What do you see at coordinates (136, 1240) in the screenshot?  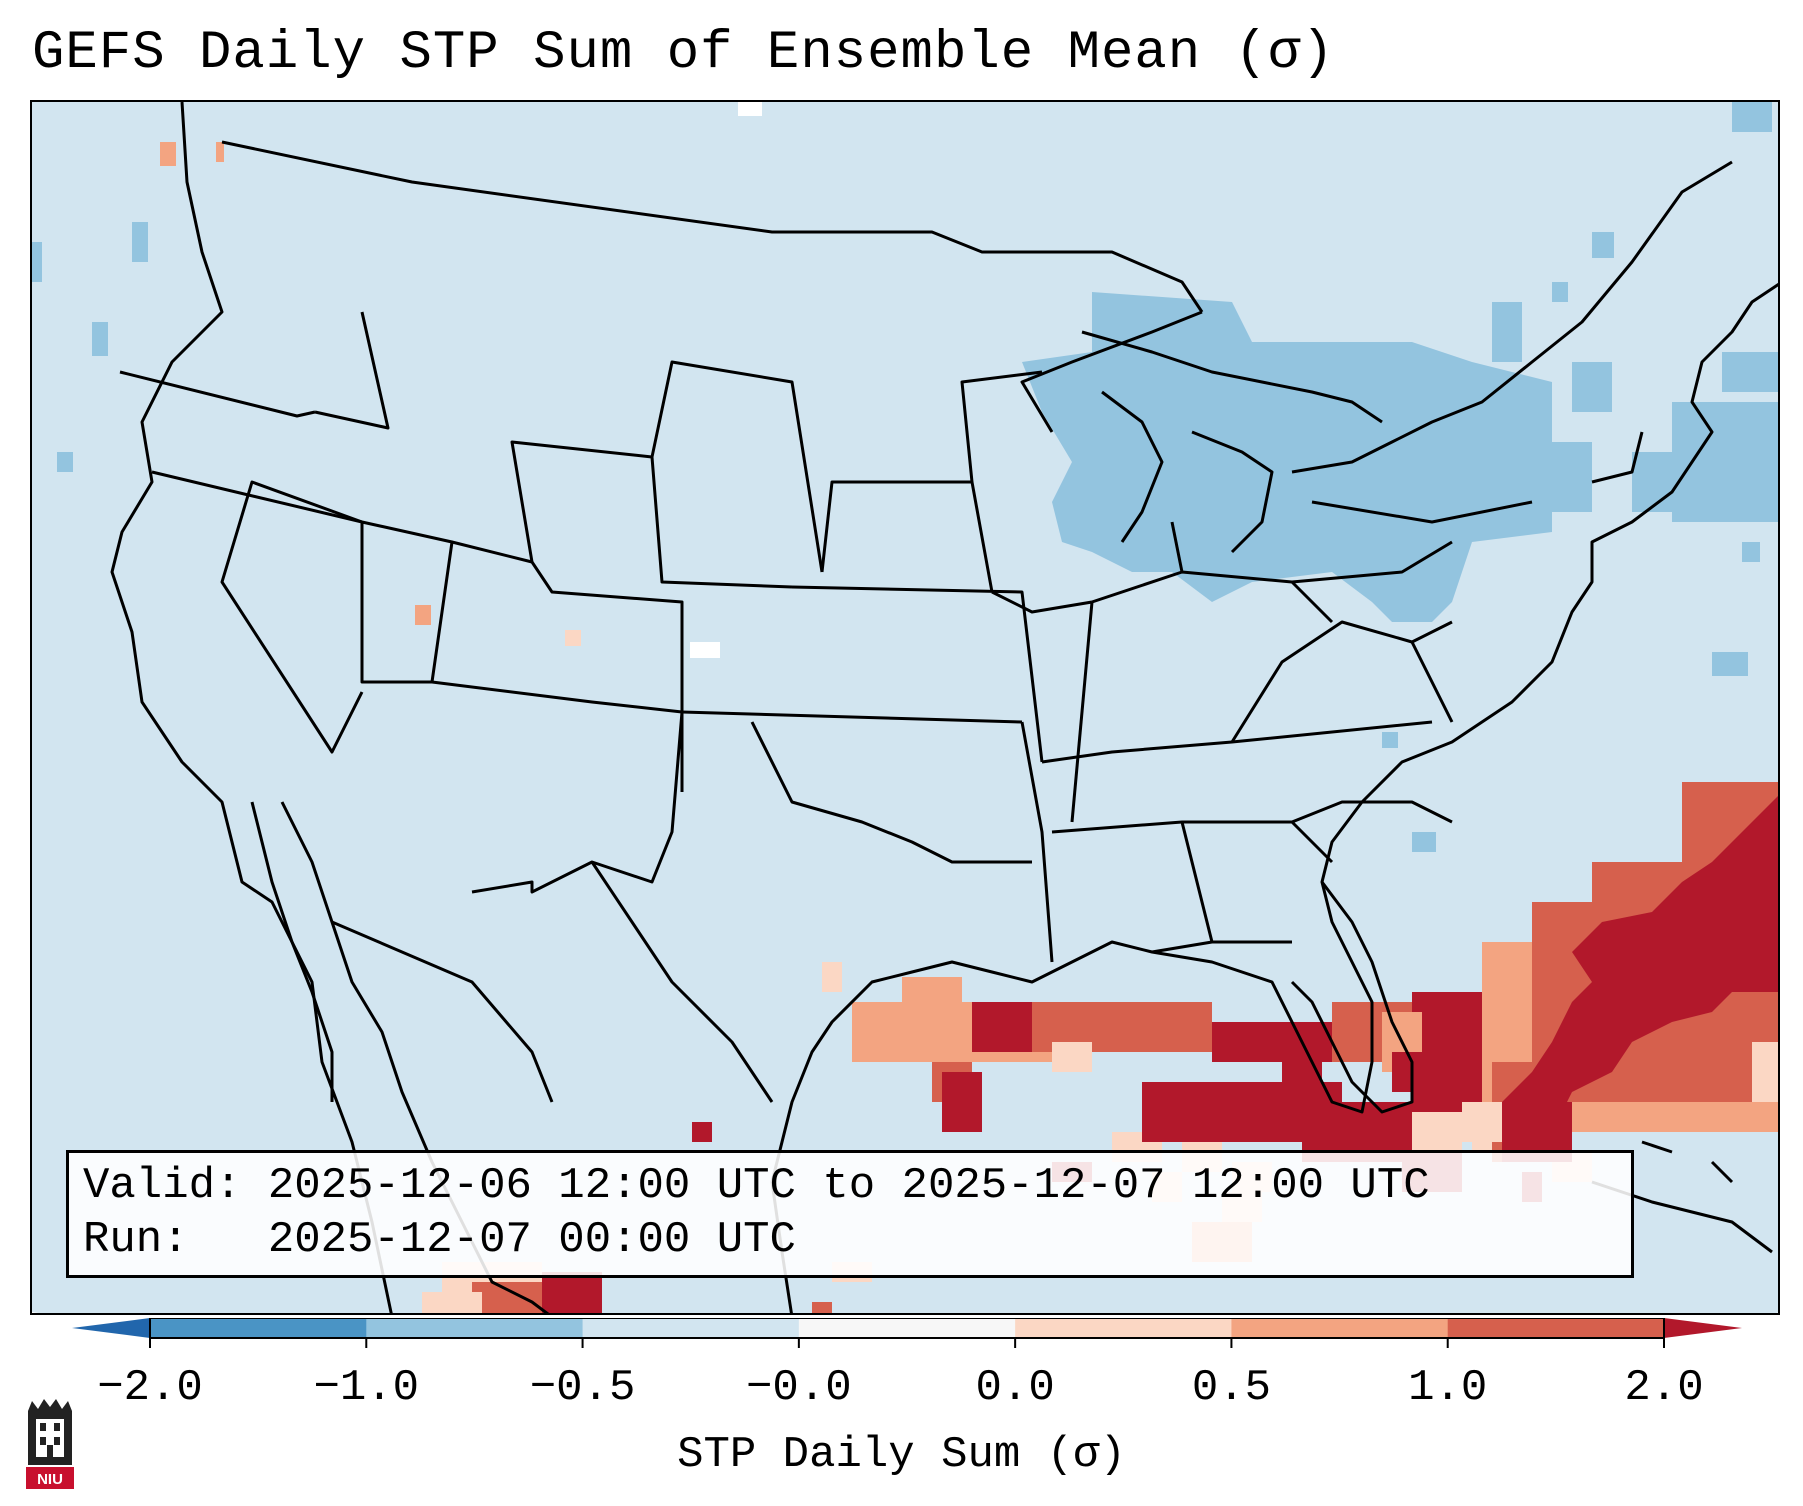 I see `run-label: Run:` at bounding box center [136, 1240].